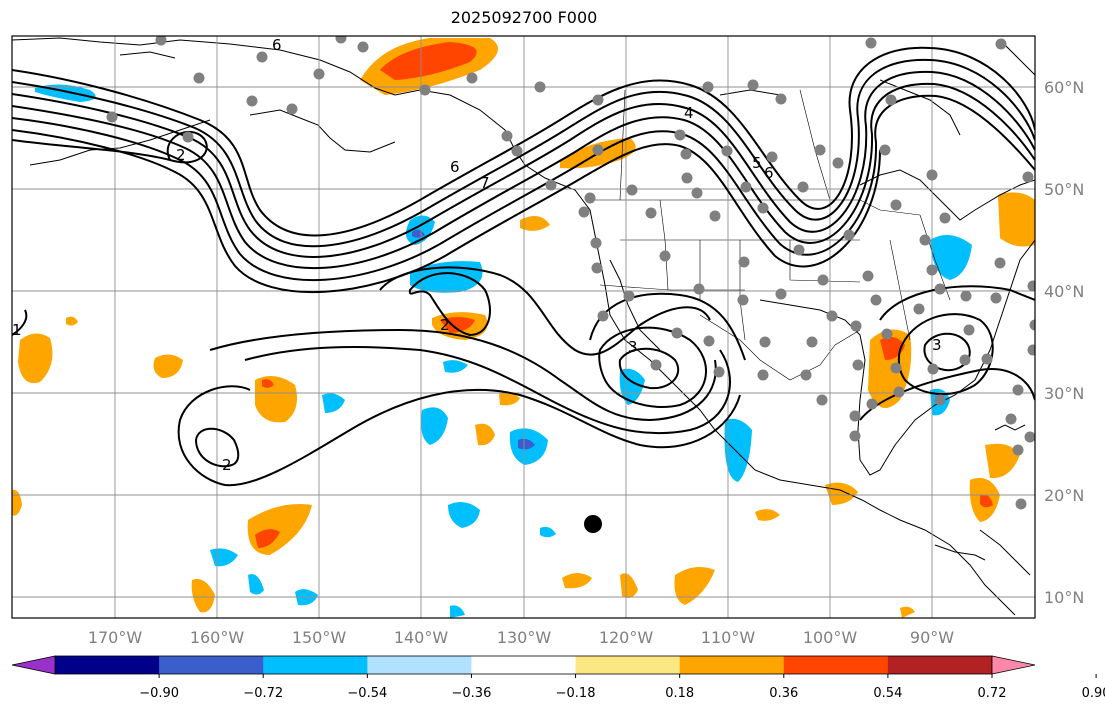 This screenshot has width=1105, height=712. I want to click on map-title: 2025092700 F000, so click(524, 17).